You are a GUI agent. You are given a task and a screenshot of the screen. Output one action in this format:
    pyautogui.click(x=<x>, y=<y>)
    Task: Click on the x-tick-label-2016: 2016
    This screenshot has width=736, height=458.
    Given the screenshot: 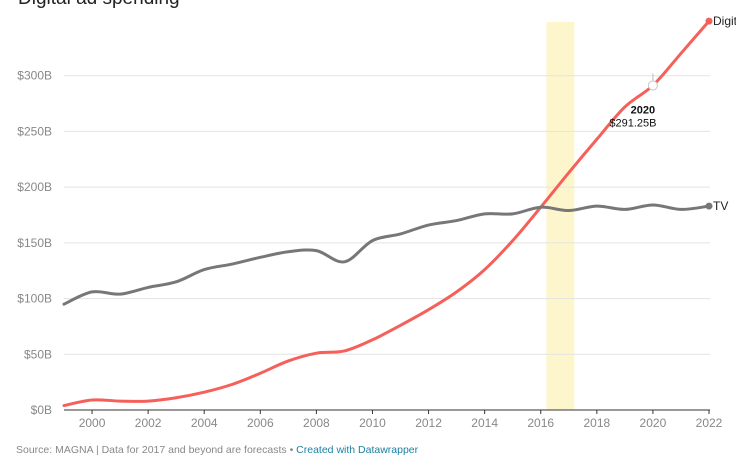 What is the action you would take?
    pyautogui.click(x=540, y=423)
    